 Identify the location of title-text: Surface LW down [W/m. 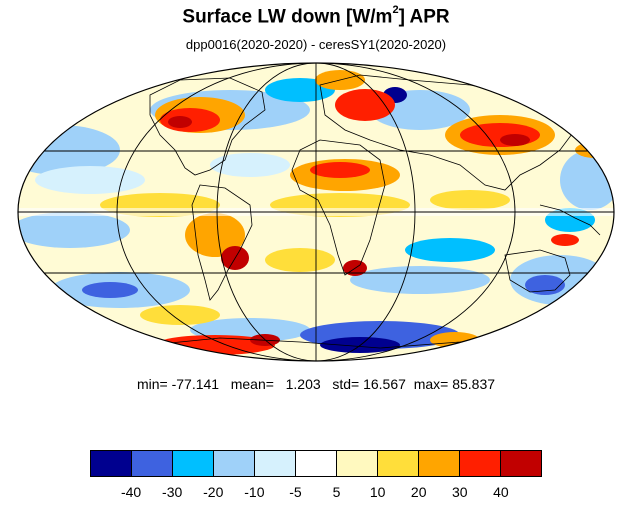
(287, 17).